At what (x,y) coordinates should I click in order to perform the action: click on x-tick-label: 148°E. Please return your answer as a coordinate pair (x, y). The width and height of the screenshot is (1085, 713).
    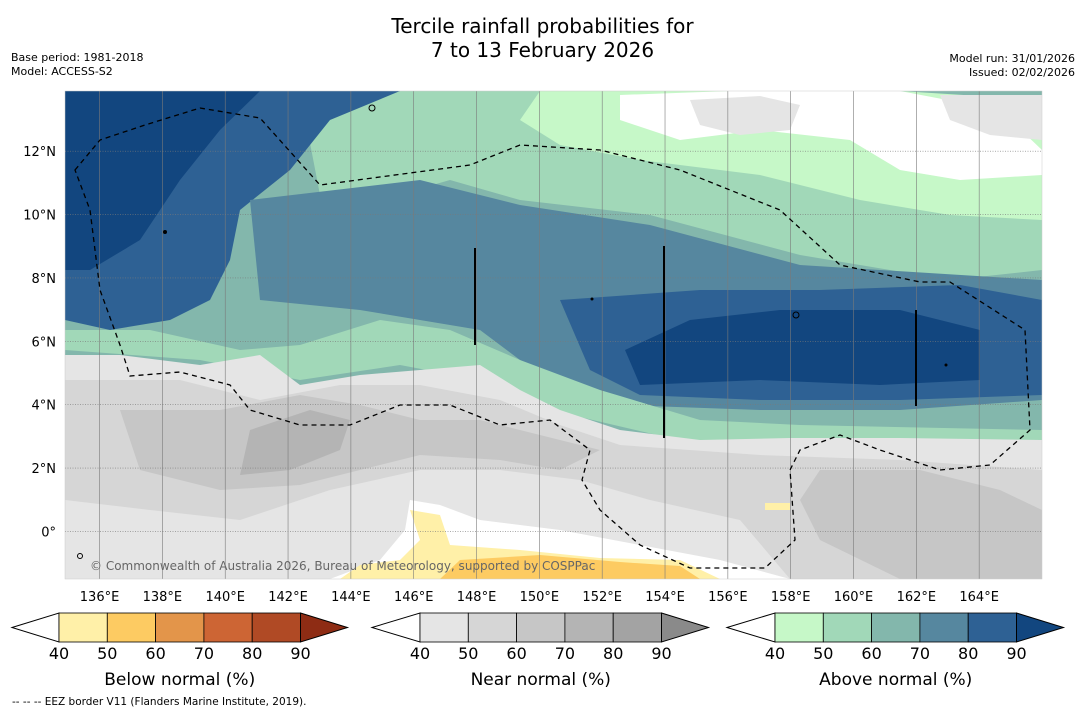
    Looking at the image, I should click on (477, 597).